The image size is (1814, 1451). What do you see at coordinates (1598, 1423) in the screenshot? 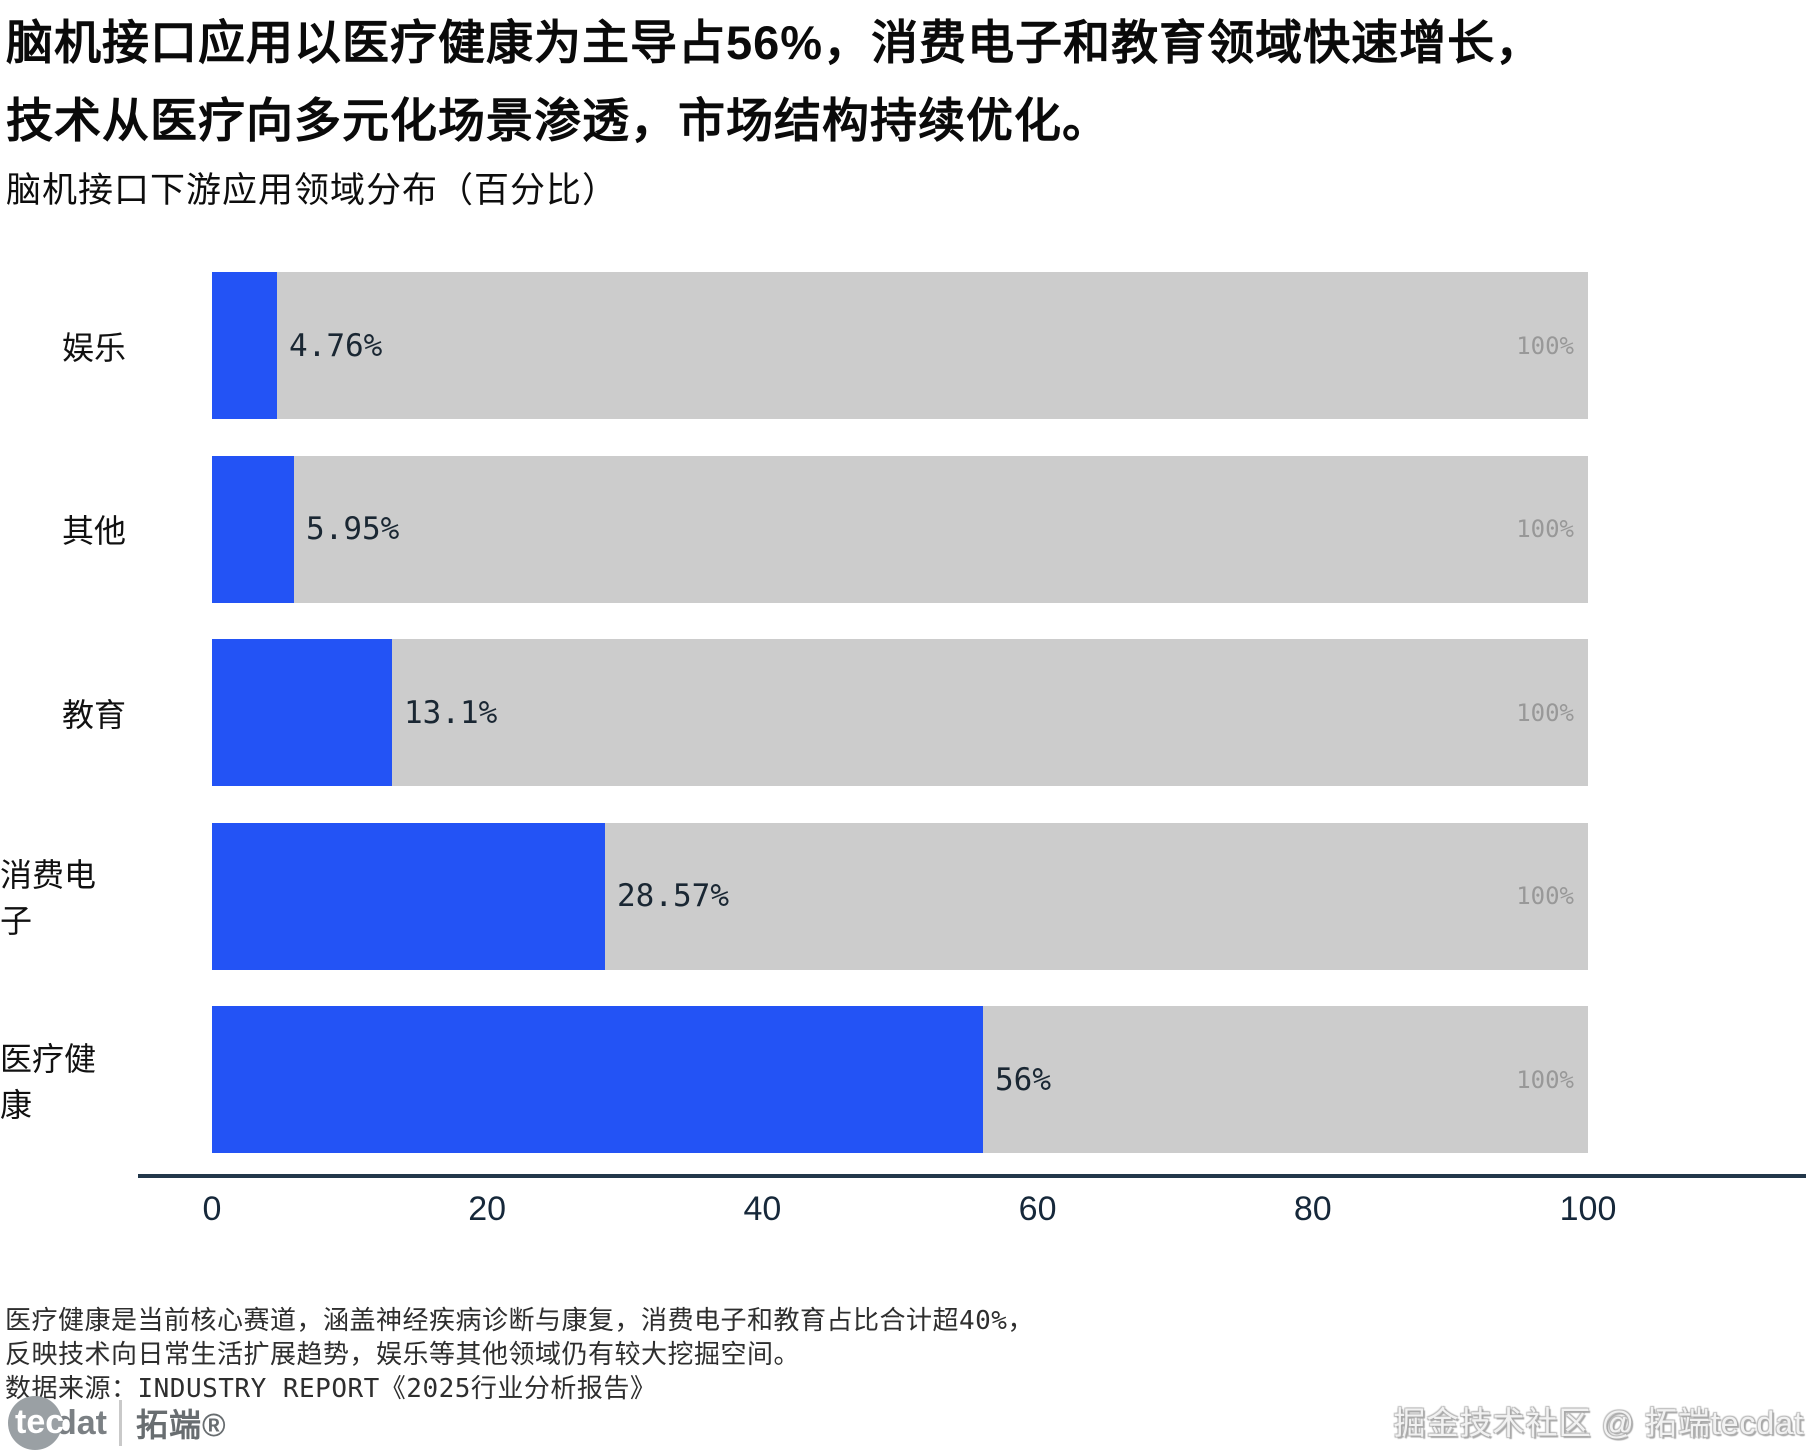
I see `watermark-text: 掘金技术社区 @ 拓端tecdat` at bounding box center [1598, 1423].